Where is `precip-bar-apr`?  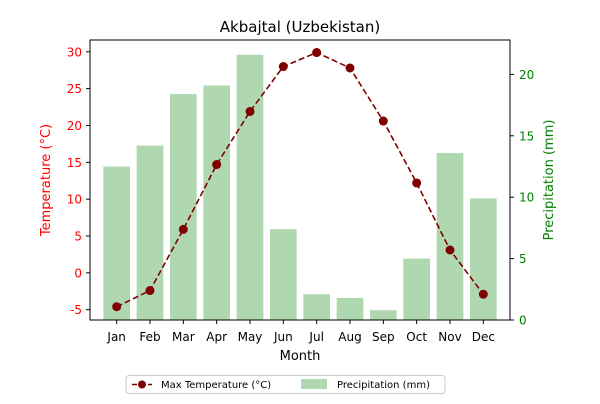
precip-bar-apr is located at coordinates (216, 202).